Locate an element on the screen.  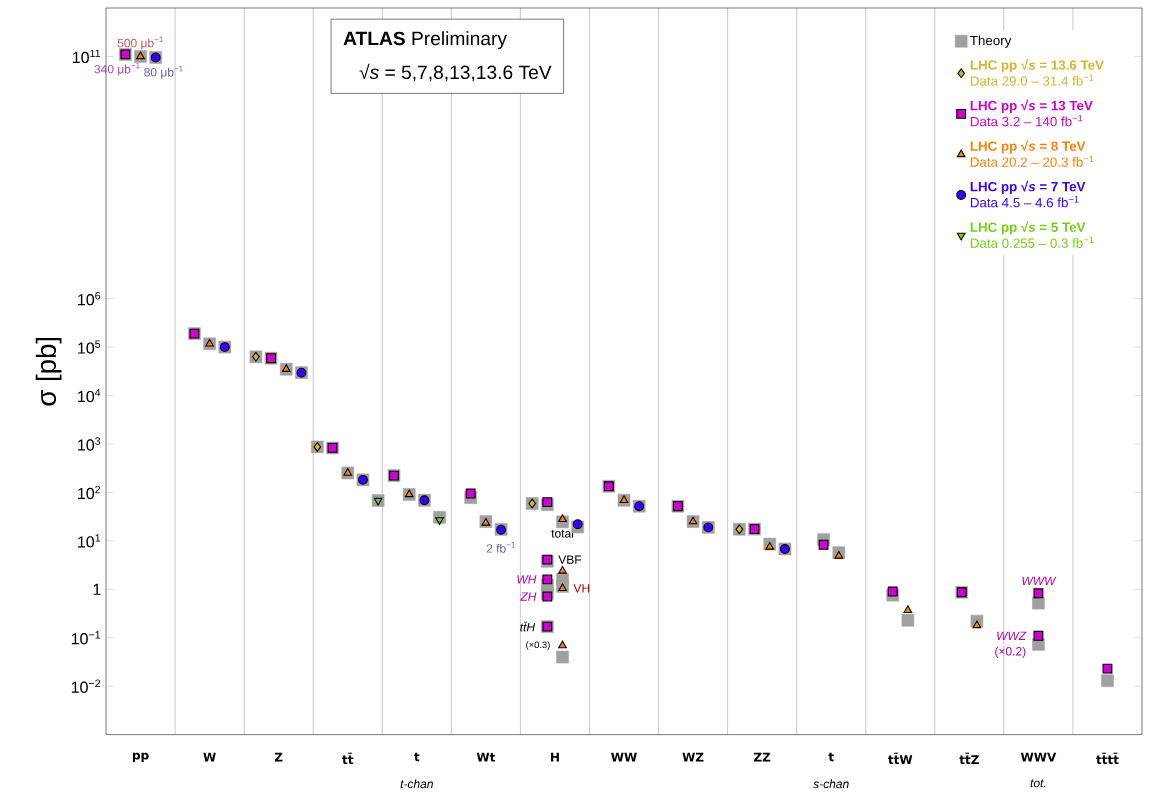
x-tick-label: WW is located at coordinates (624, 757).